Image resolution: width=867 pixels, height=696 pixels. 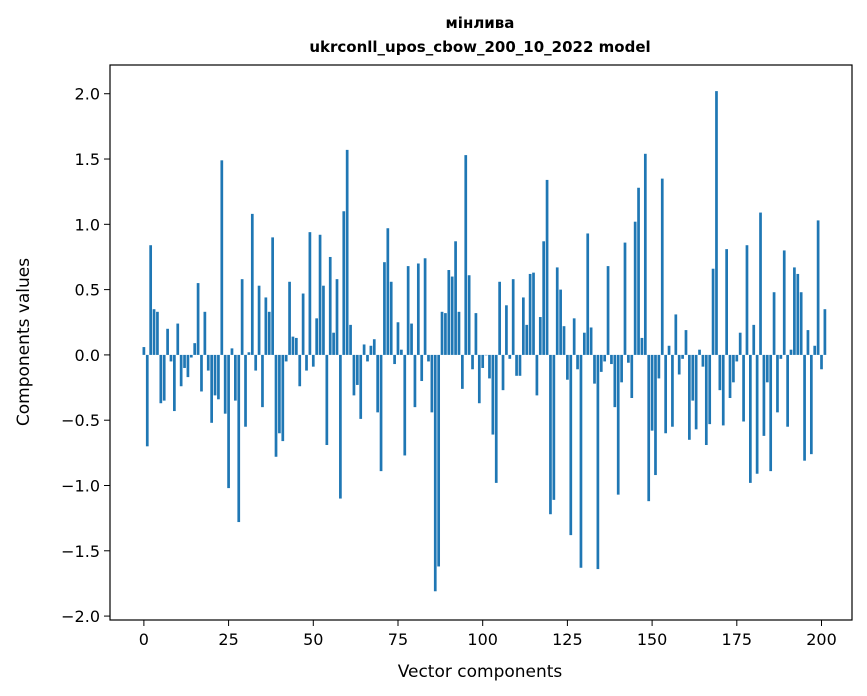 I want to click on x-tick-label: 0, so click(x=144, y=639).